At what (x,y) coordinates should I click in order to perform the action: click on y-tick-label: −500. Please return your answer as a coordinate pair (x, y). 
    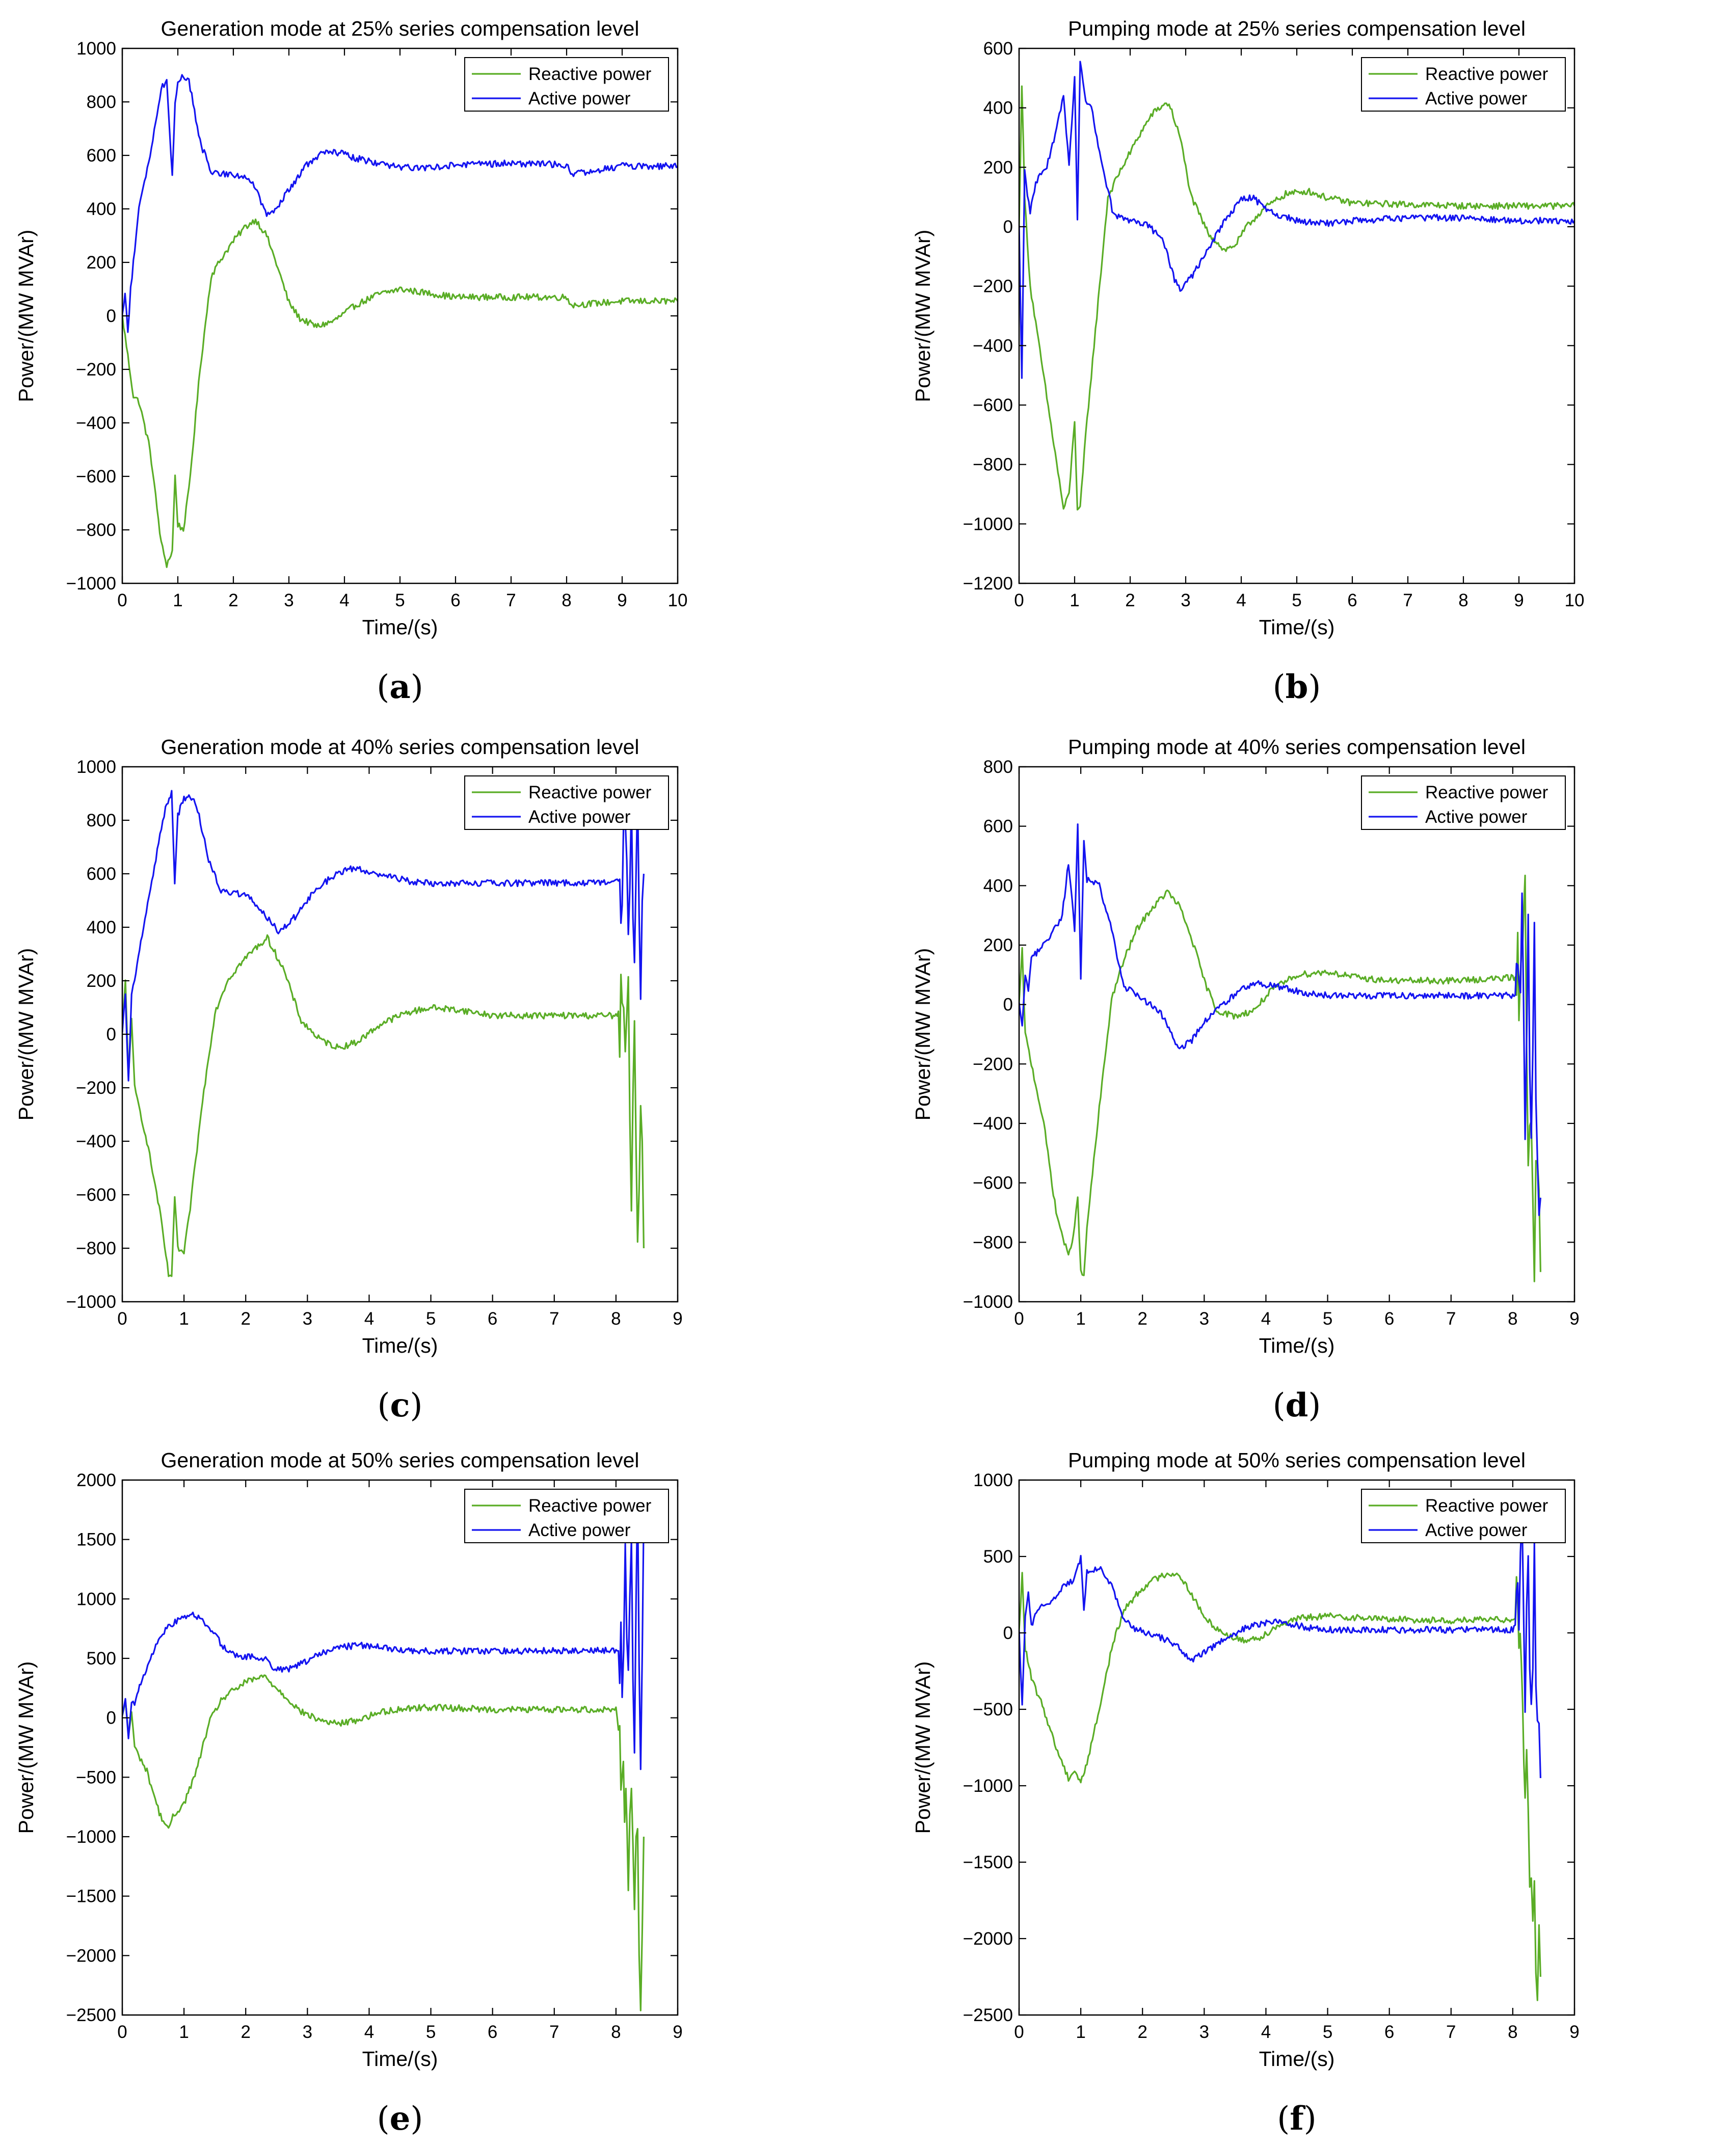
    Looking at the image, I should click on (993, 1710).